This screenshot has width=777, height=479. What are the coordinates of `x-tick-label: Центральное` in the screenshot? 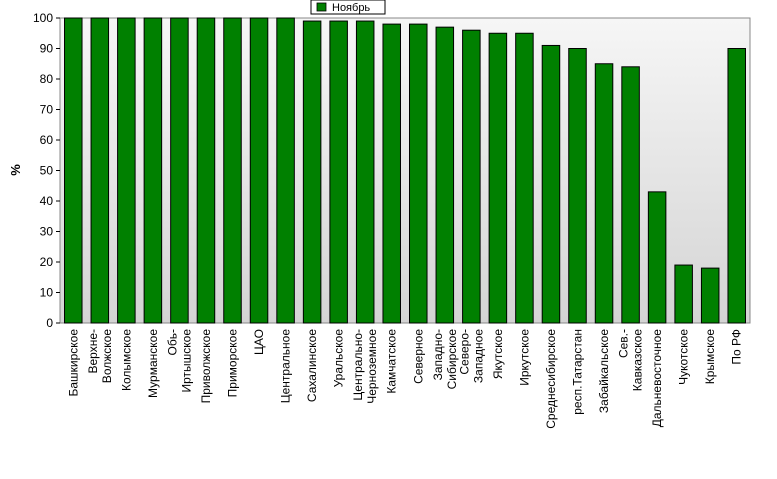 It's located at (286, 366).